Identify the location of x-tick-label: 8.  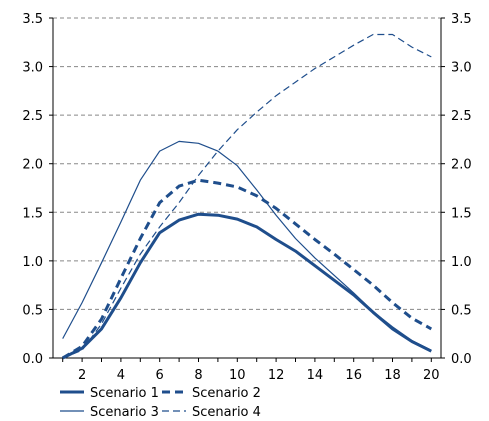
(198, 375).